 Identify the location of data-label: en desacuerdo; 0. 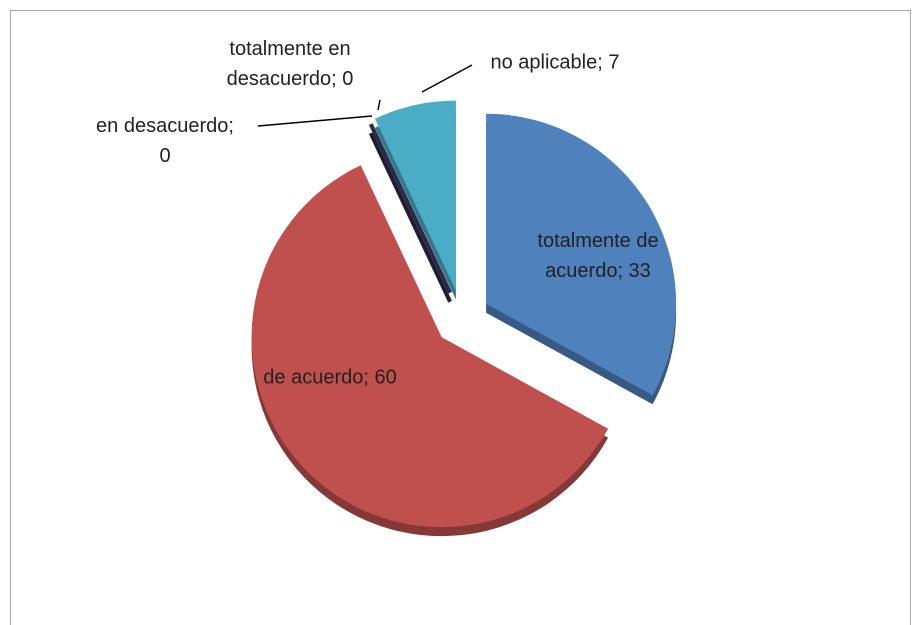
(165, 141).